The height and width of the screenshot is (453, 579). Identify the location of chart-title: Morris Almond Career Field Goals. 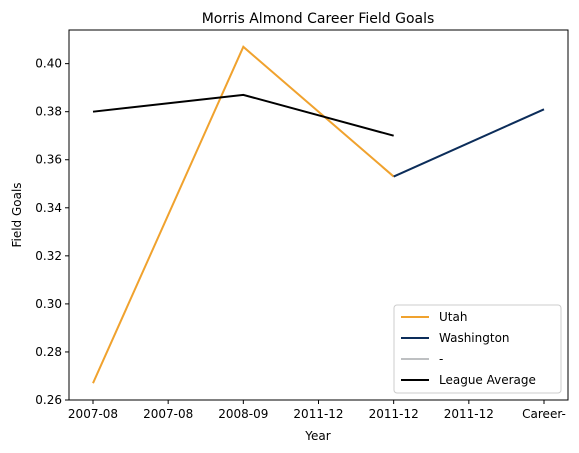
(318, 19).